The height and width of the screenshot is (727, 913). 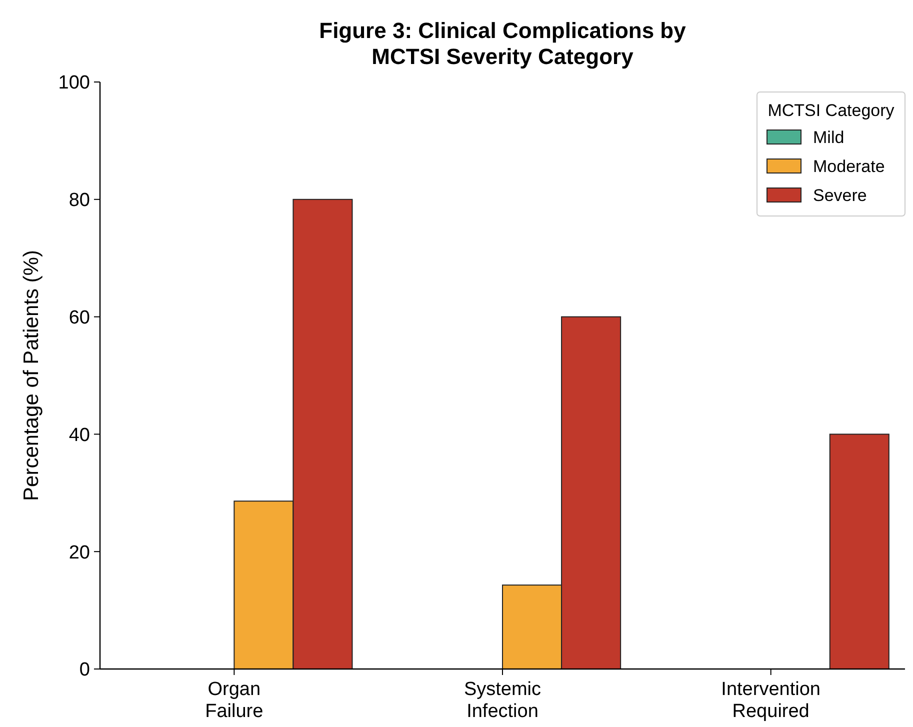 I want to click on x-tick-label: Organ Failure, so click(x=234, y=700).